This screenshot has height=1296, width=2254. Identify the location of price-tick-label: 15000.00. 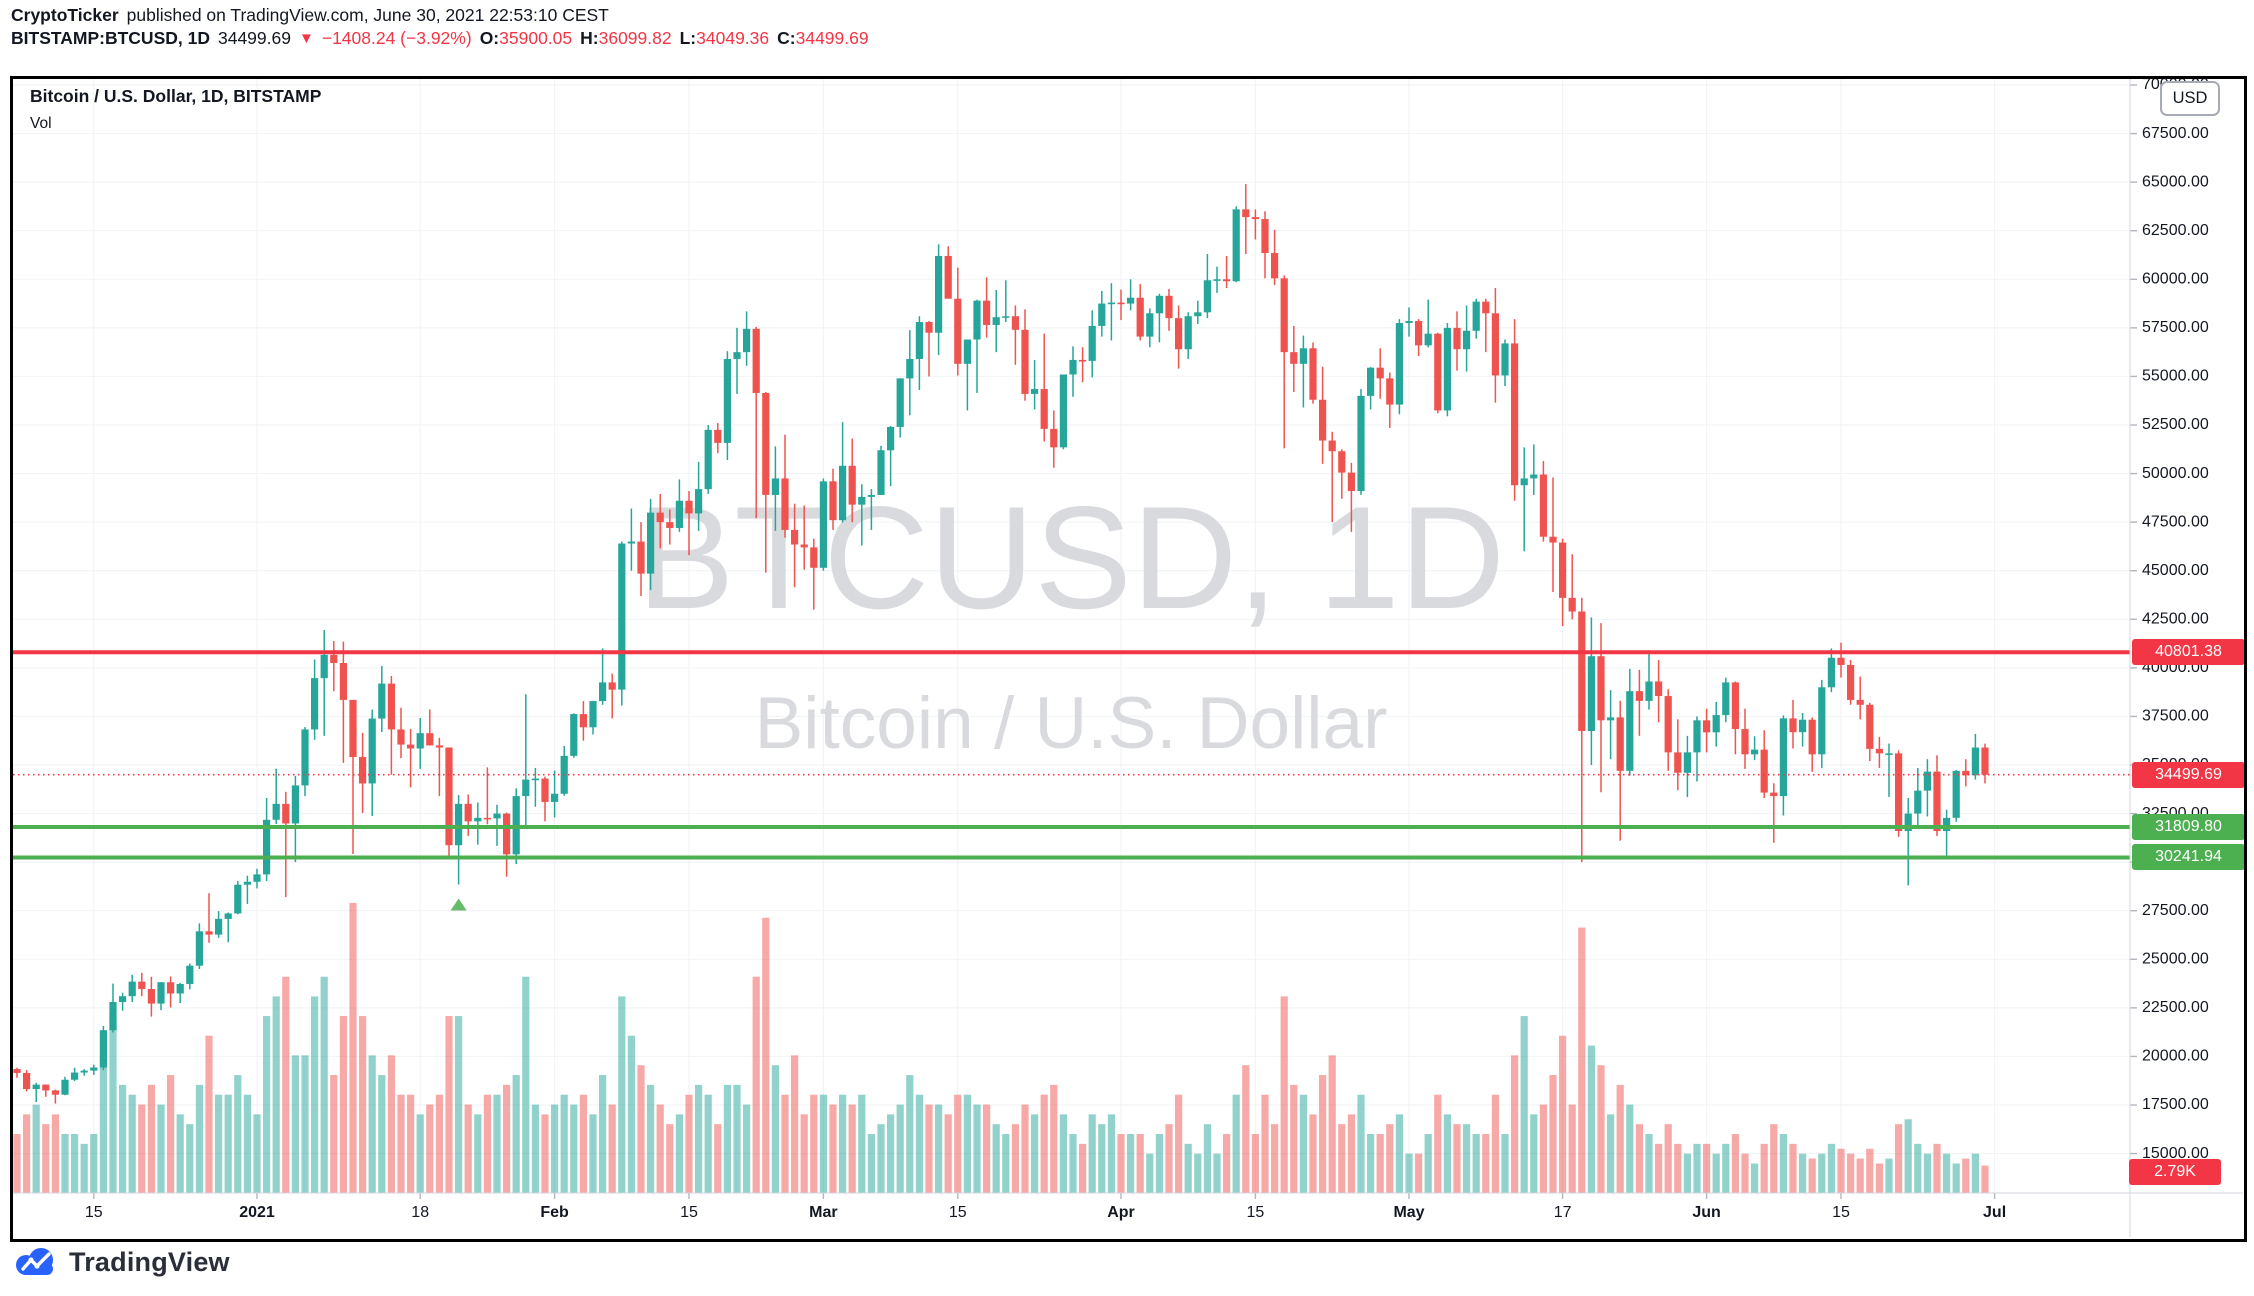
(2175, 1153).